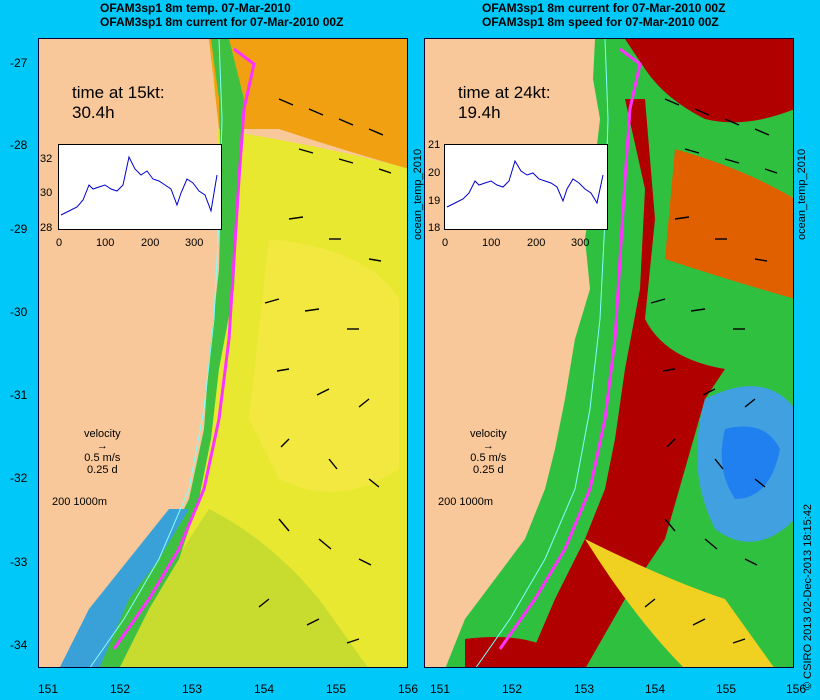 This screenshot has width=820, height=700. What do you see at coordinates (59, 243) in the screenshot?
I see `left-inset-xtick: 0` at bounding box center [59, 243].